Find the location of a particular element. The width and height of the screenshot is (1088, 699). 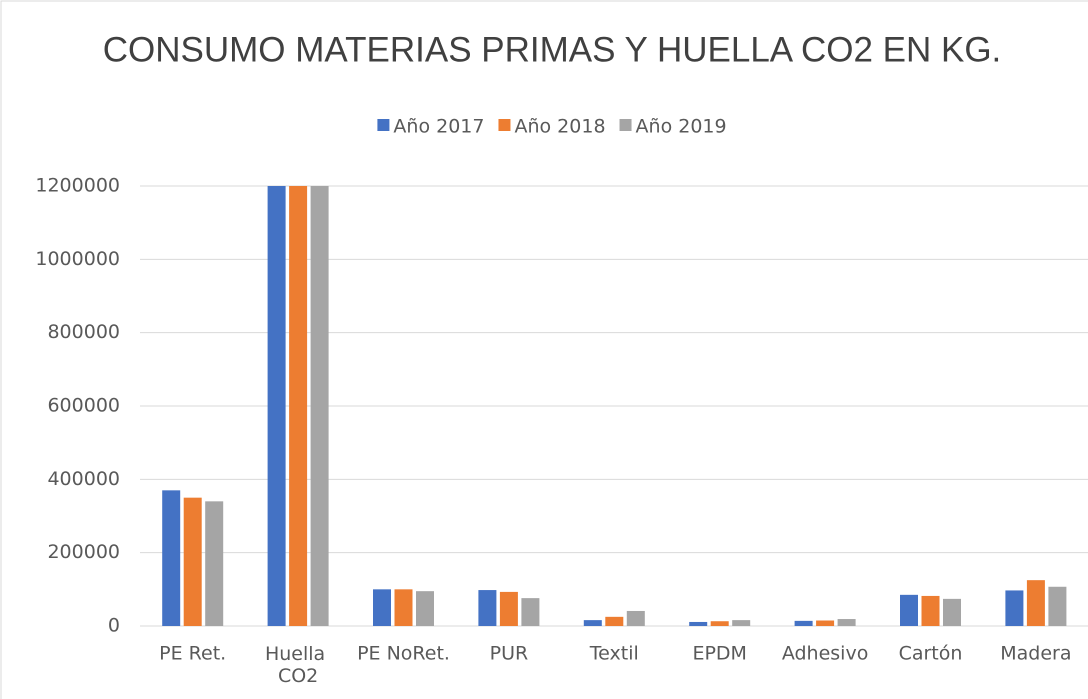

x-tick-label: PE Ret. is located at coordinates (192, 654).